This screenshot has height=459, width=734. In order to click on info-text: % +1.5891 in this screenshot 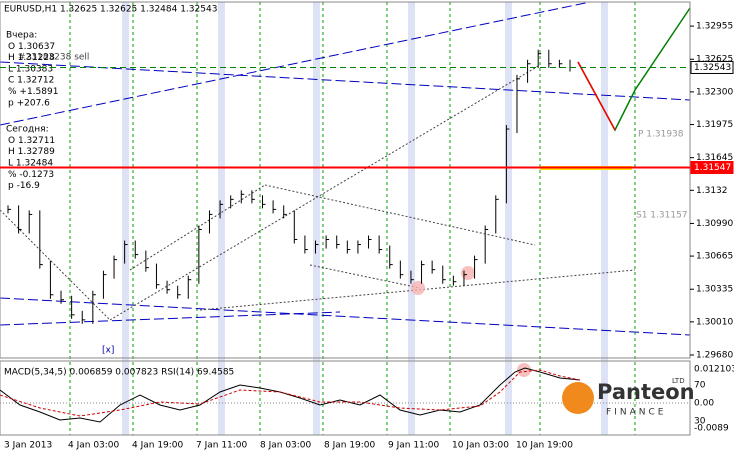, I will do `click(33, 92)`.